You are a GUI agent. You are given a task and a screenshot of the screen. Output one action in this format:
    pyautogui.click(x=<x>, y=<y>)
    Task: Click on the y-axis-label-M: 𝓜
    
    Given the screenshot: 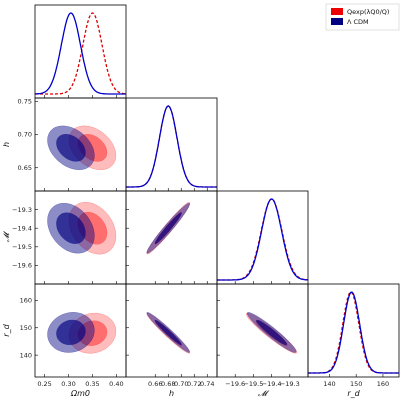 What is the action you would take?
    pyautogui.click(x=6, y=236)
    